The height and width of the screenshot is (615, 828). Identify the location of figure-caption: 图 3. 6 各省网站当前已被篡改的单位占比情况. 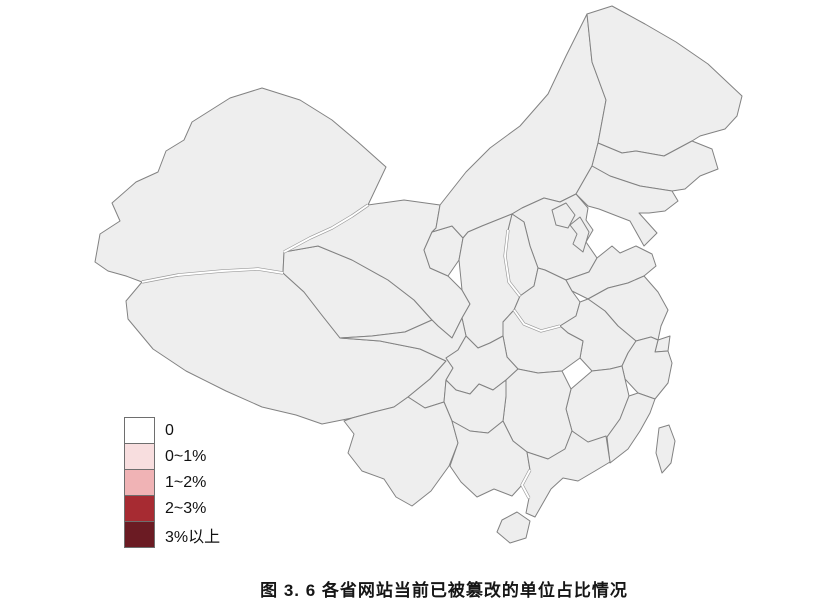
(444, 590).